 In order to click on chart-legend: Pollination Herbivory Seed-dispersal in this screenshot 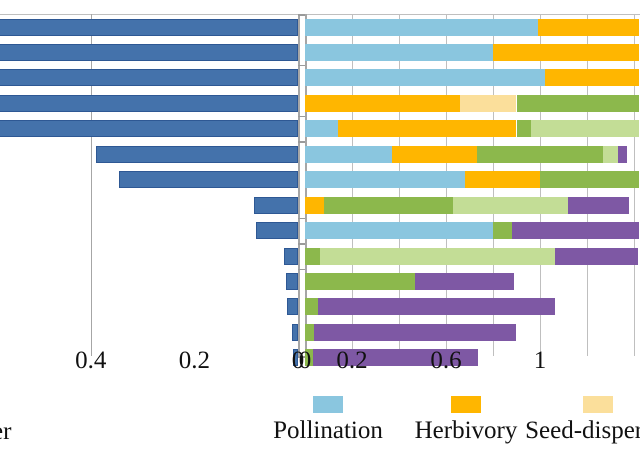, I will do `click(320, 426)`.